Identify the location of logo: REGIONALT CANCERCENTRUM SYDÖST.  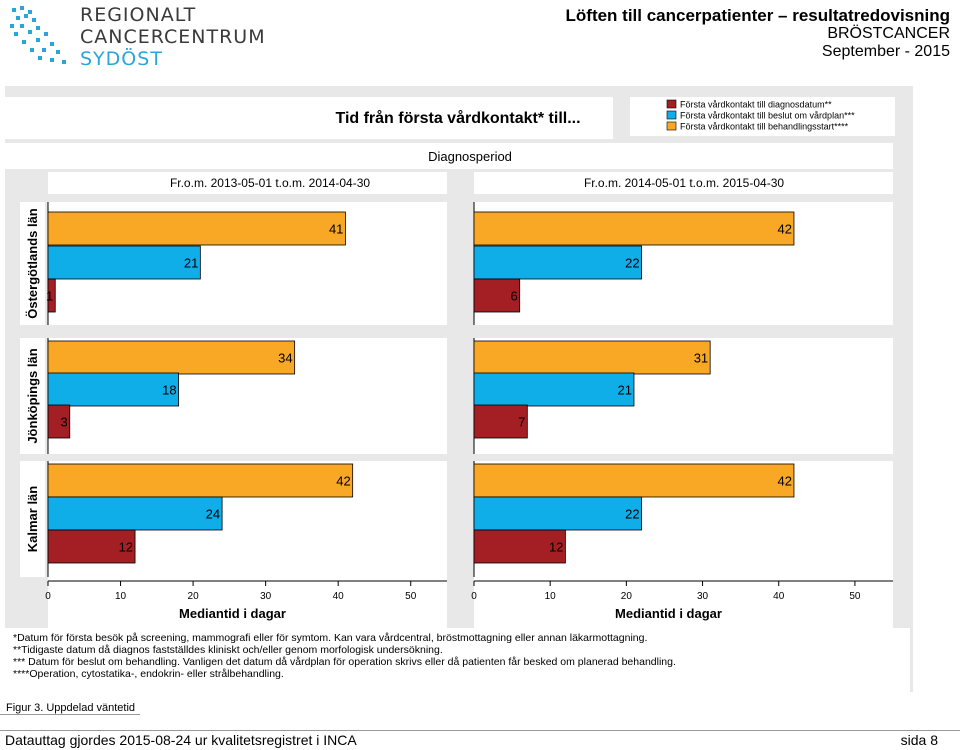
(132, 37).